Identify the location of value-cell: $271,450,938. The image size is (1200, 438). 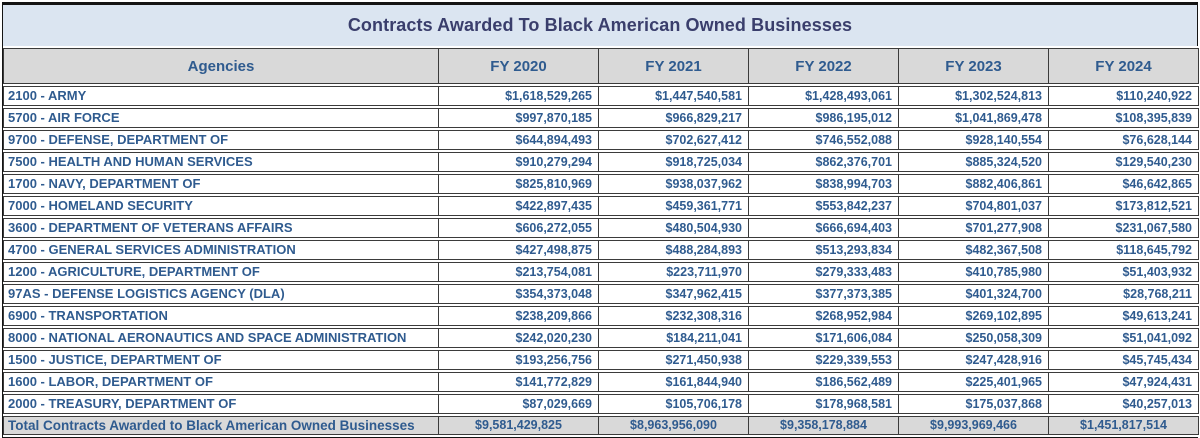
(674, 360).